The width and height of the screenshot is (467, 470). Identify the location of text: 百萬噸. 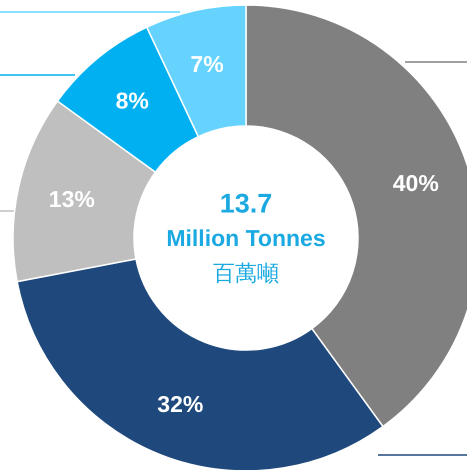
(246, 273).